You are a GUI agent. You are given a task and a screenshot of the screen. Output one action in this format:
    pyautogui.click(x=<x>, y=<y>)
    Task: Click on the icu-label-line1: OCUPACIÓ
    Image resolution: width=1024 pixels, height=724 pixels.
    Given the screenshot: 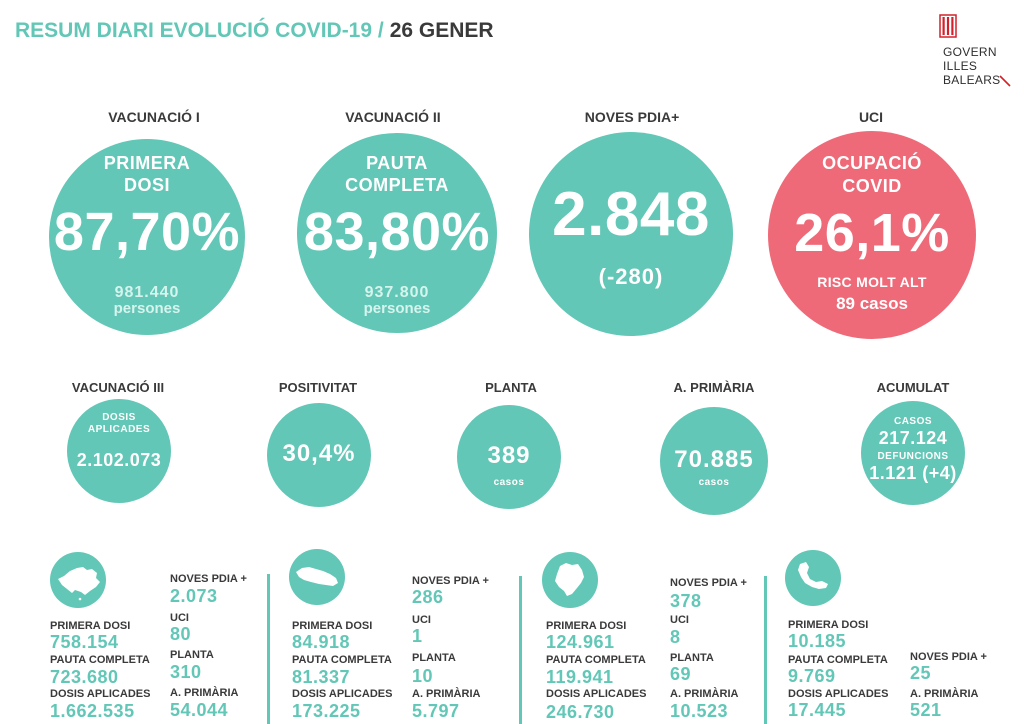 What is the action you would take?
    pyautogui.click(x=872, y=163)
    